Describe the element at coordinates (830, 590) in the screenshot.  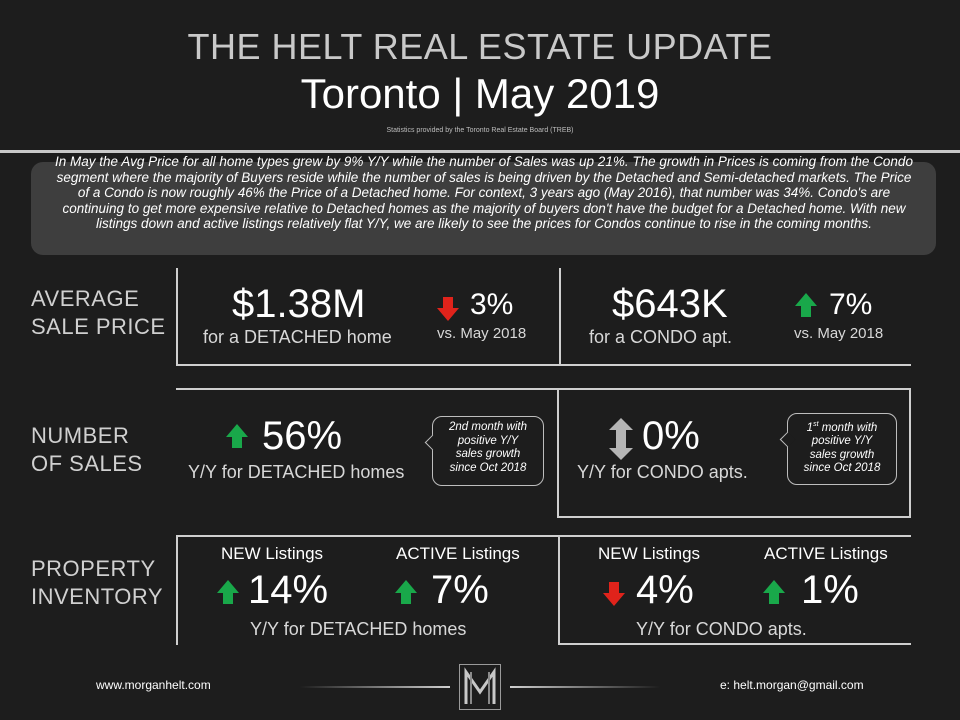
I see `condo-active-value: 1%` at that location.